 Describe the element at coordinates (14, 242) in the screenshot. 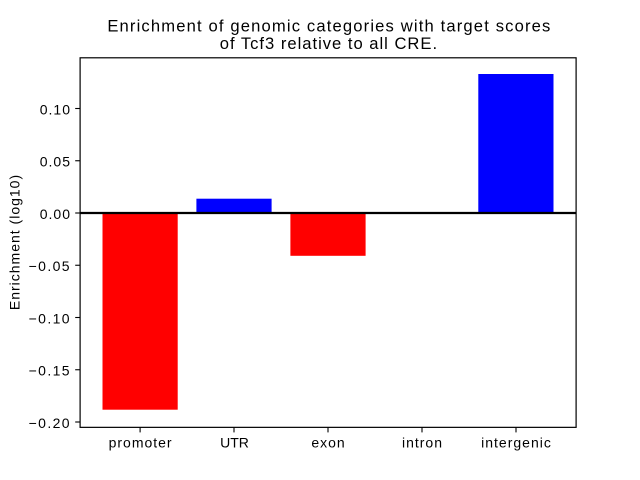

I see `svg-text: Enrichment (log10)` at that location.